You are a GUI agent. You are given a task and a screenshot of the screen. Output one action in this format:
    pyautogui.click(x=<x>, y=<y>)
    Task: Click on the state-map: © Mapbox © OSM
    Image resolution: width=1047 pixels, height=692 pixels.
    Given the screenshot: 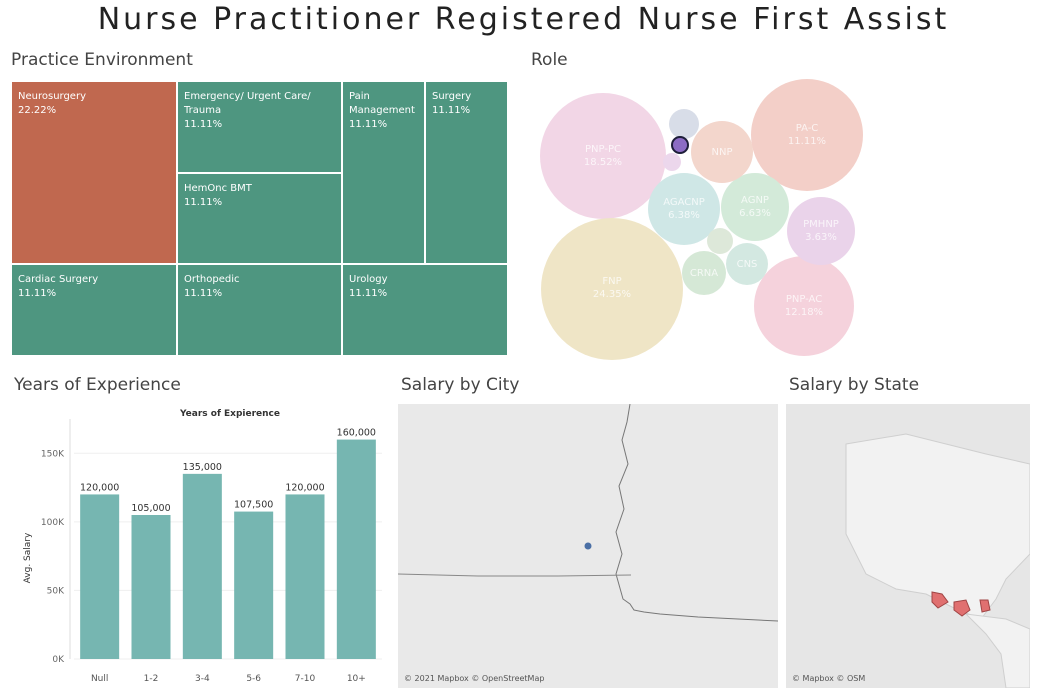 What is the action you would take?
    pyautogui.click(x=908, y=546)
    